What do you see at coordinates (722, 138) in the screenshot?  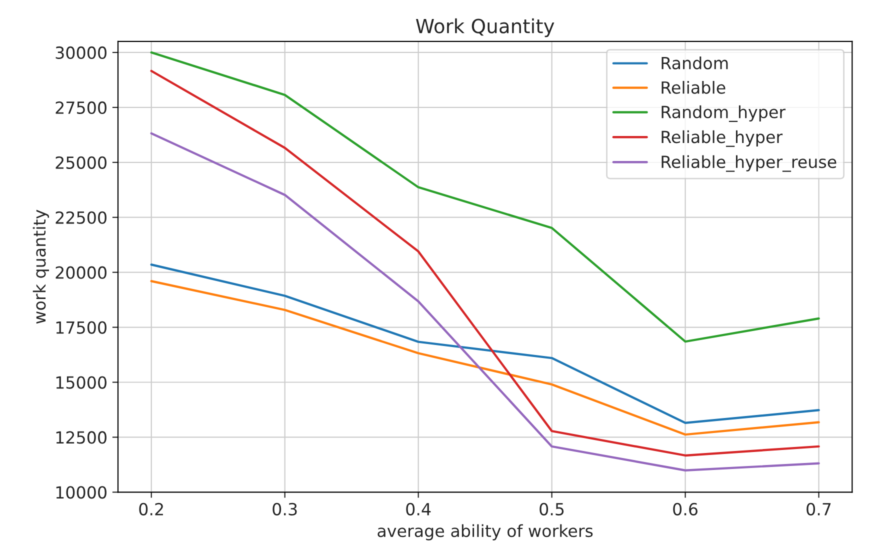 I see `legend-label: Reliable_hyper` at bounding box center [722, 138].